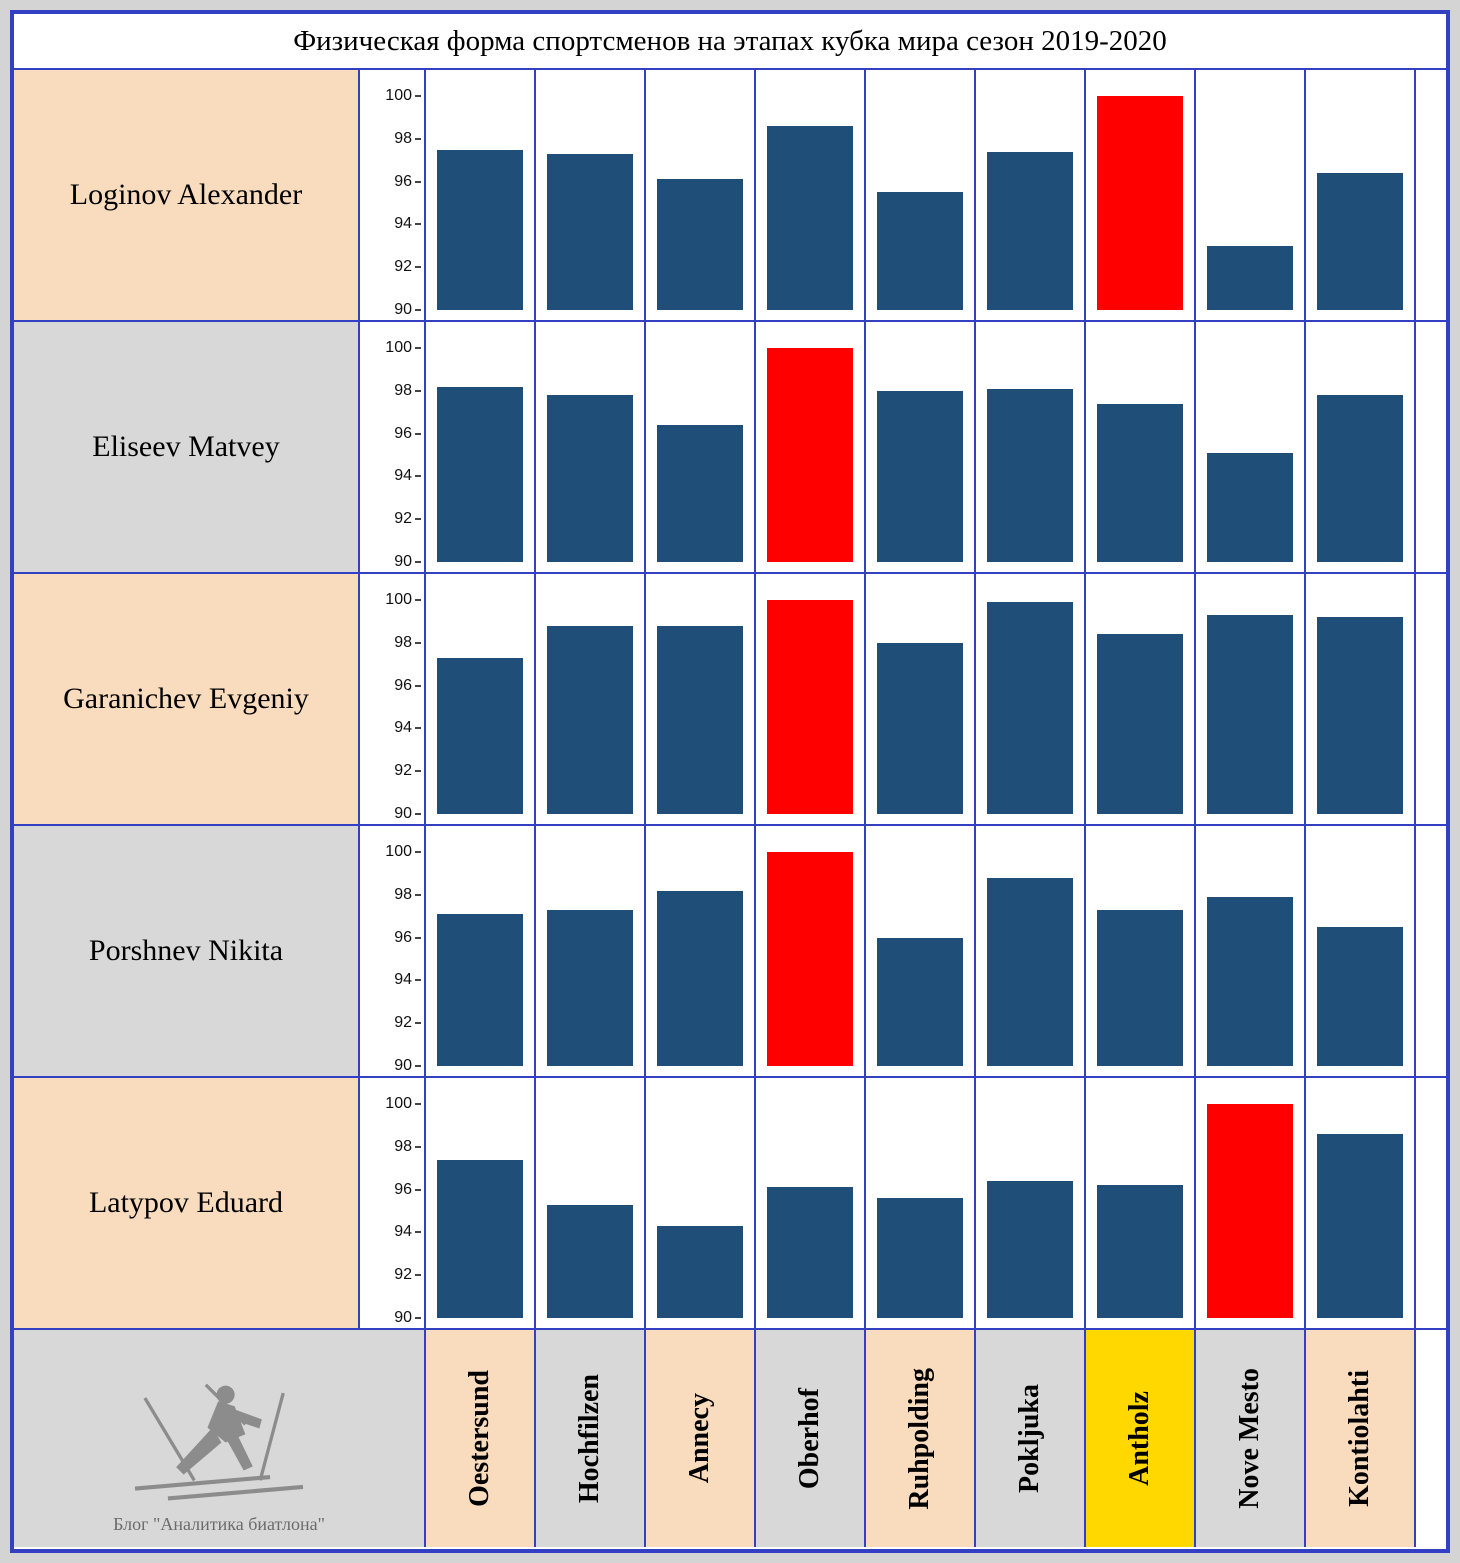 This screenshot has width=1460, height=1563. I want to click on bar-cell-antholz, so click(1141, 951).